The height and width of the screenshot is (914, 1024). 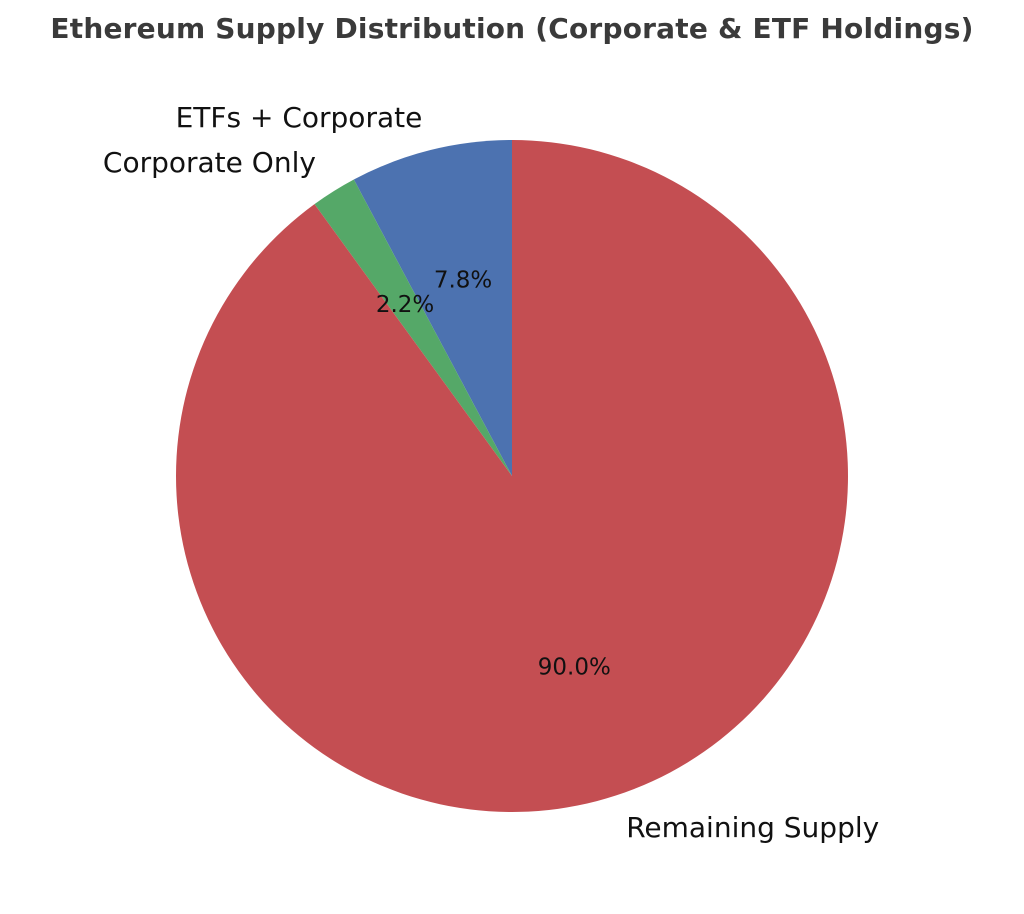 What do you see at coordinates (574, 668) in the screenshot?
I see `pie-pct-label-remaining-supply: 90.0%` at bounding box center [574, 668].